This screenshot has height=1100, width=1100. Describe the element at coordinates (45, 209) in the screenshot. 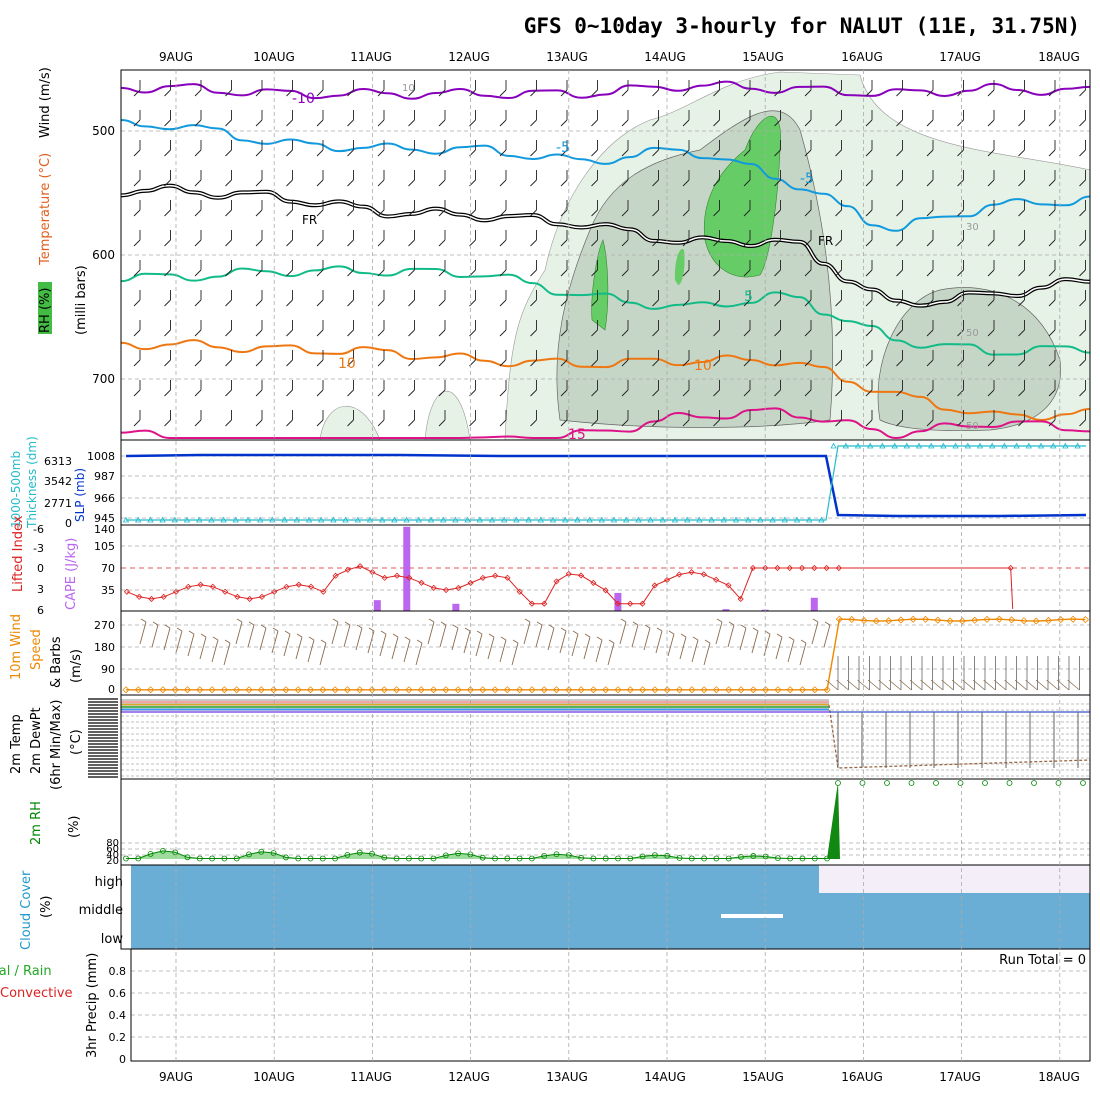

I see `temperature-axis-label: Temperature (°C)` at that location.